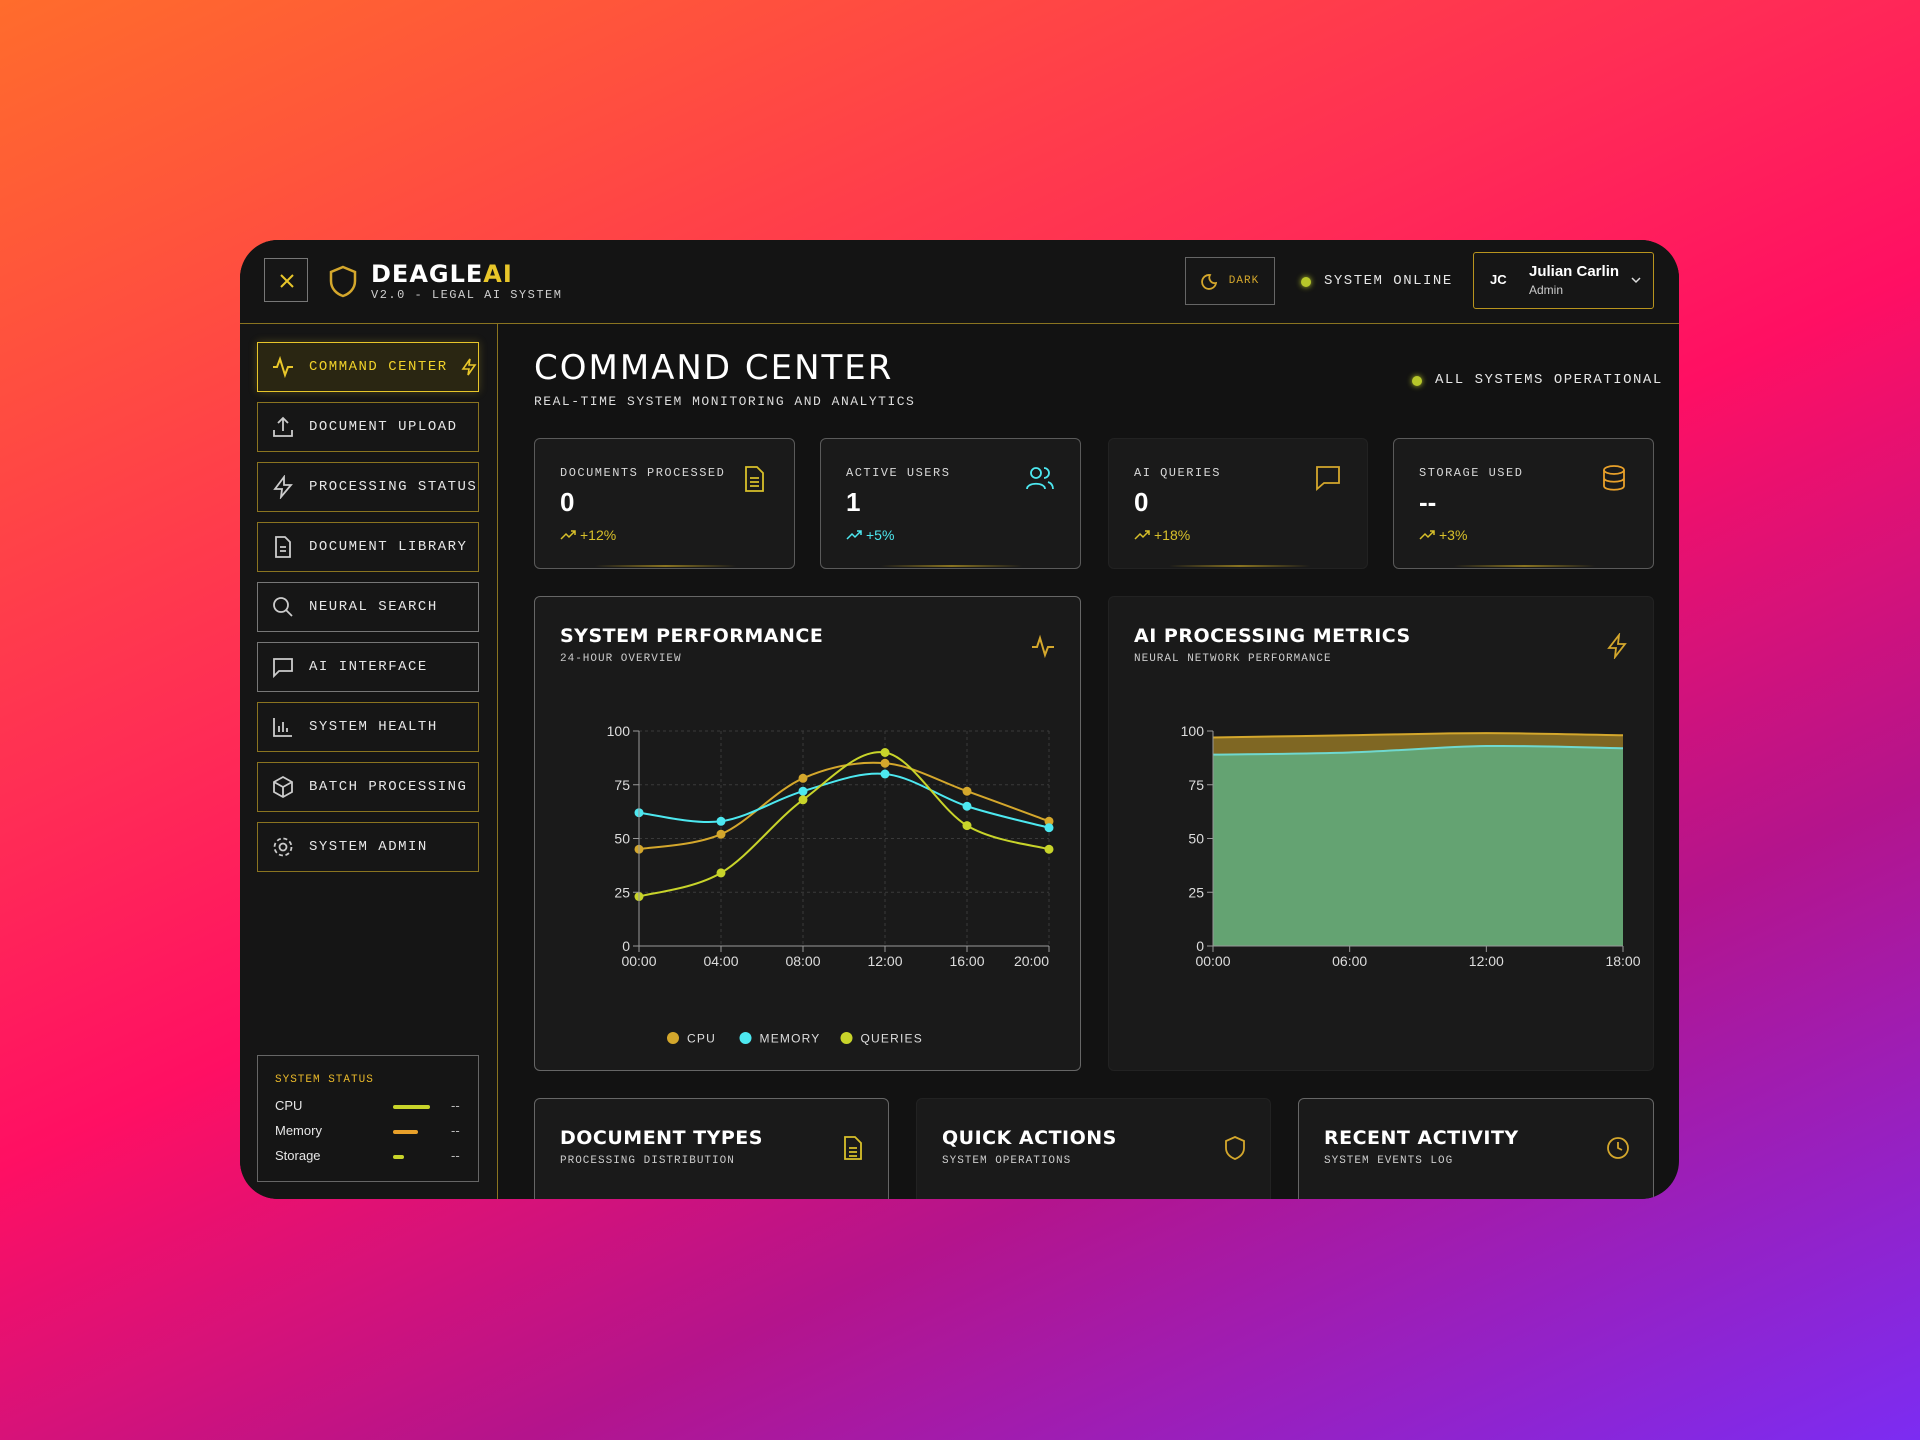 The width and height of the screenshot is (1920, 1440). What do you see at coordinates (622, 785) in the screenshot?
I see `y-tick-label: 75` at bounding box center [622, 785].